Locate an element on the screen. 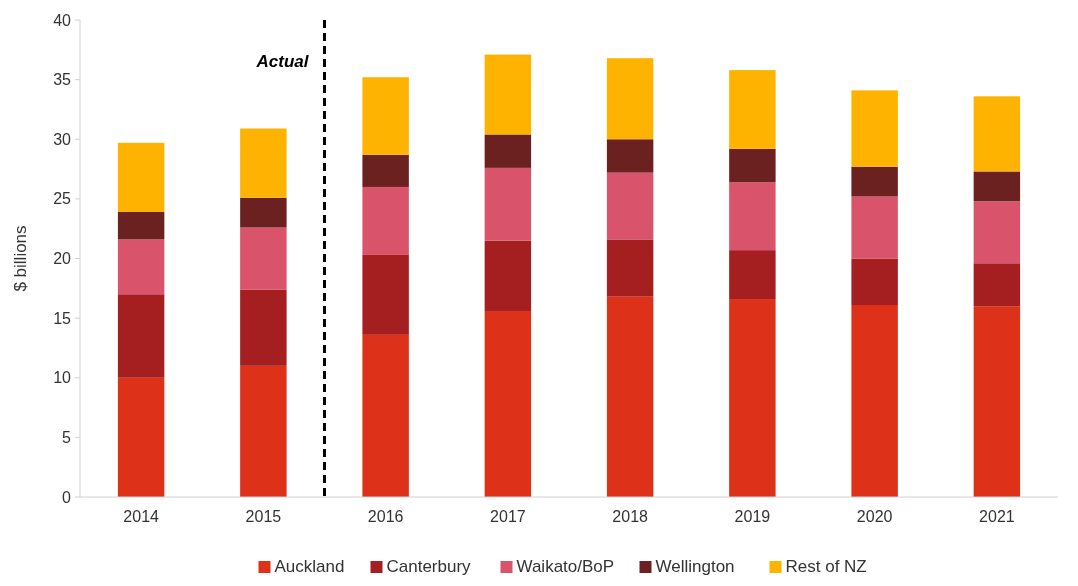 Image resolution: width=1078 pixels, height=586 pixels. y-tick-label: 5 is located at coordinates (67, 437).